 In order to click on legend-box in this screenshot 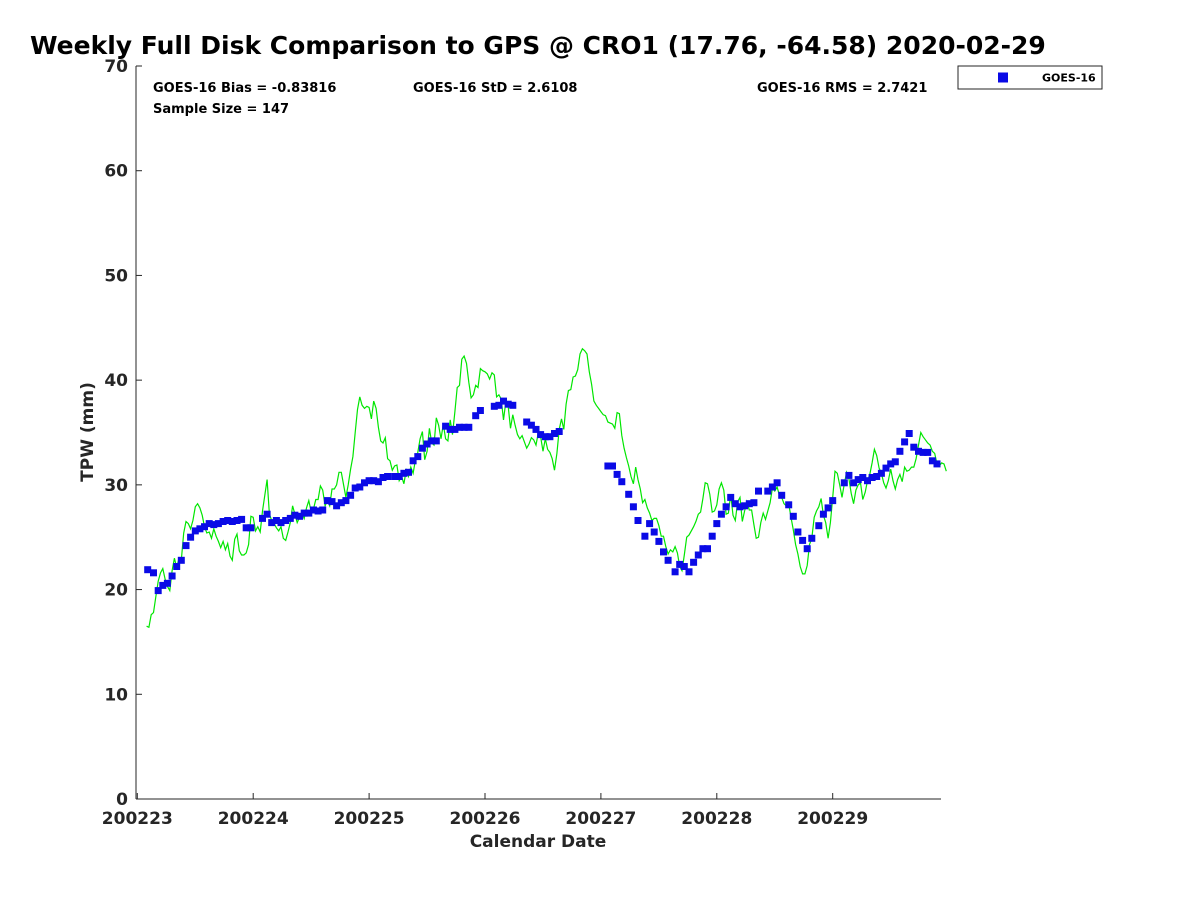, I will do `click(1030, 77)`.